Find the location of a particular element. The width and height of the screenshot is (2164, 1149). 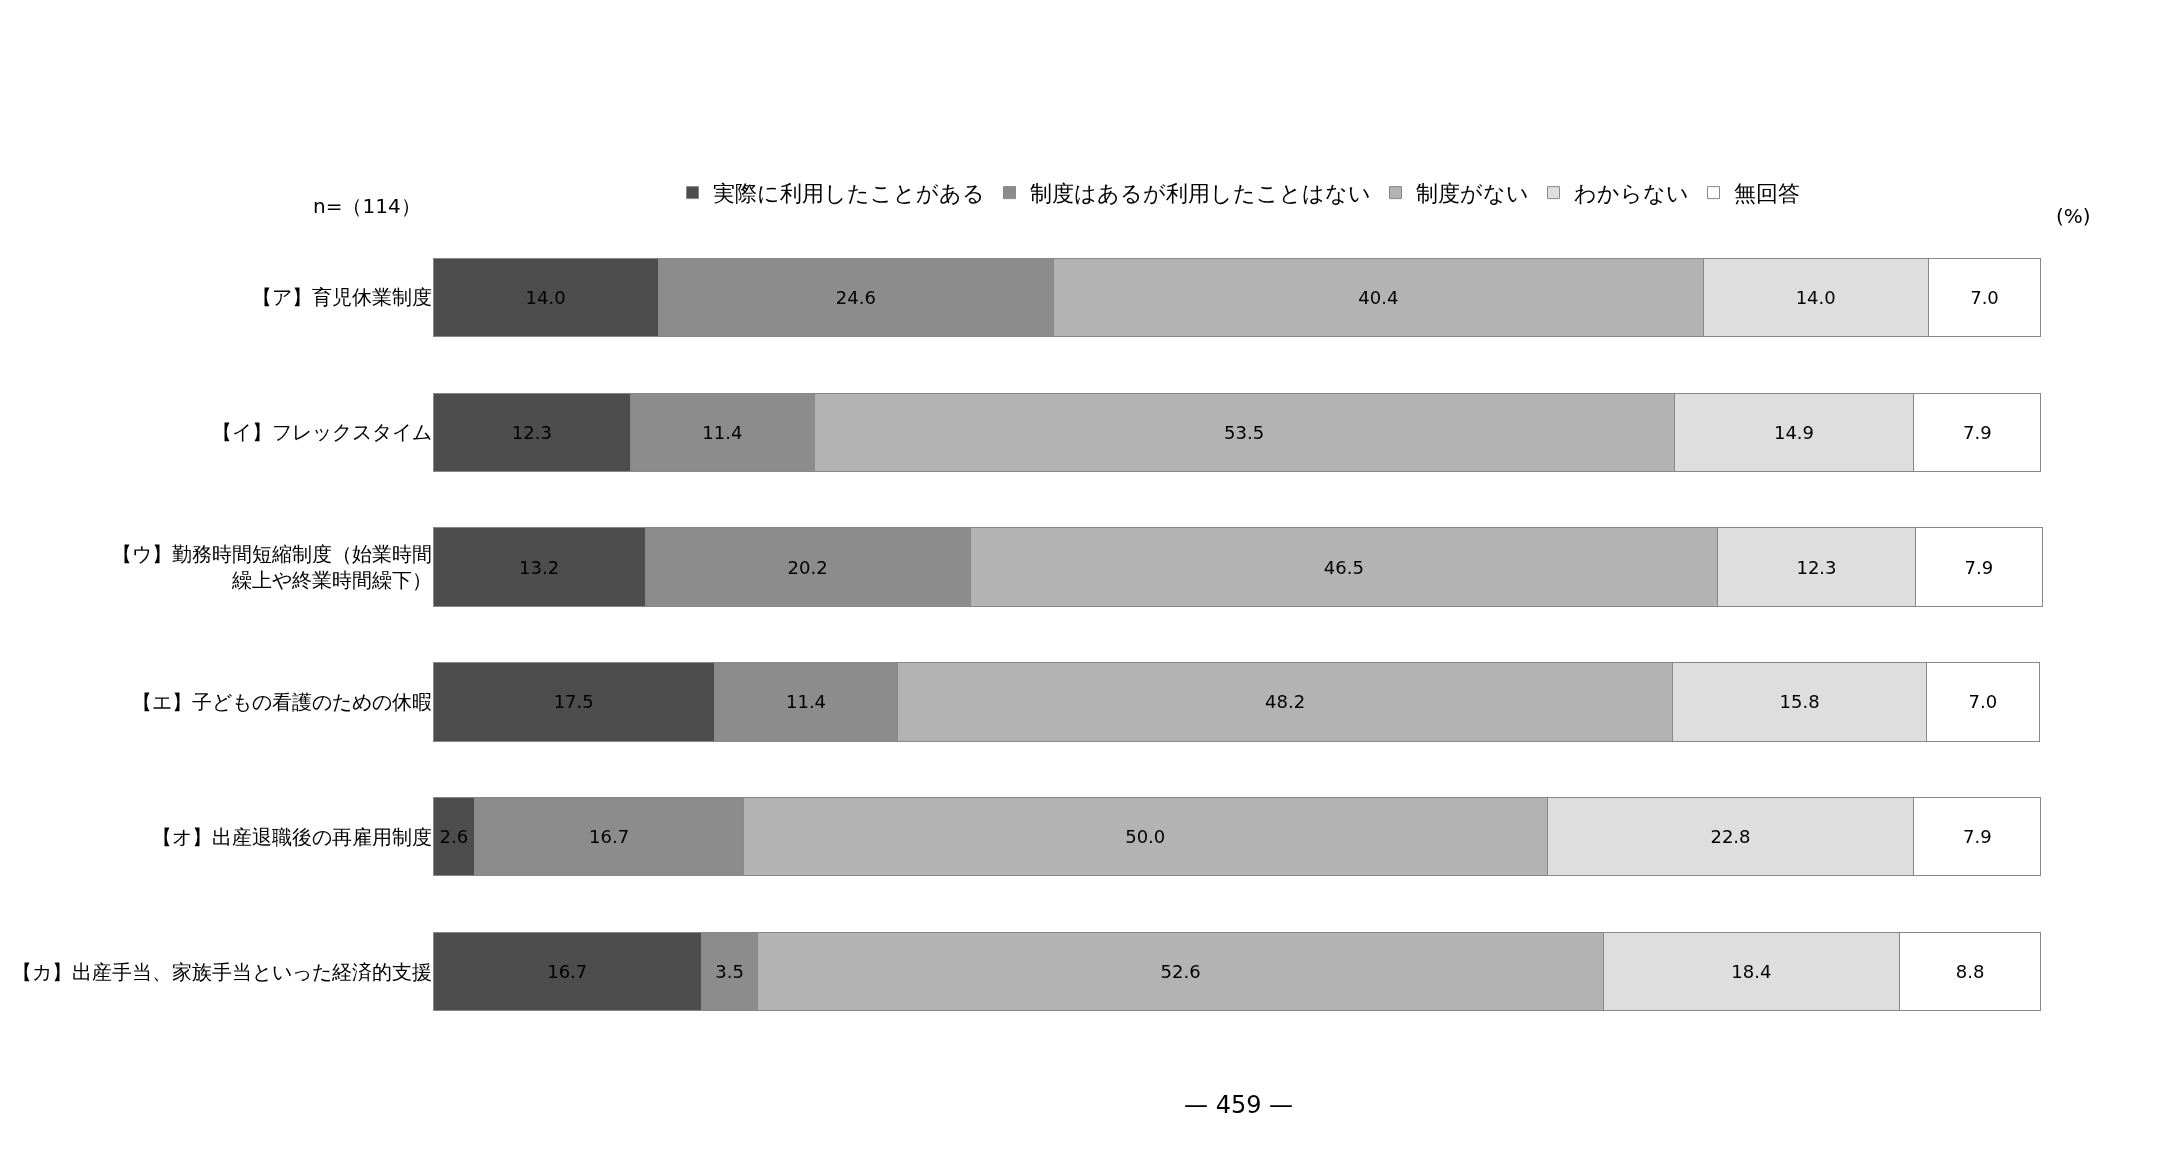

legend-label: 実際に利用したことがある is located at coordinates (848, 194).